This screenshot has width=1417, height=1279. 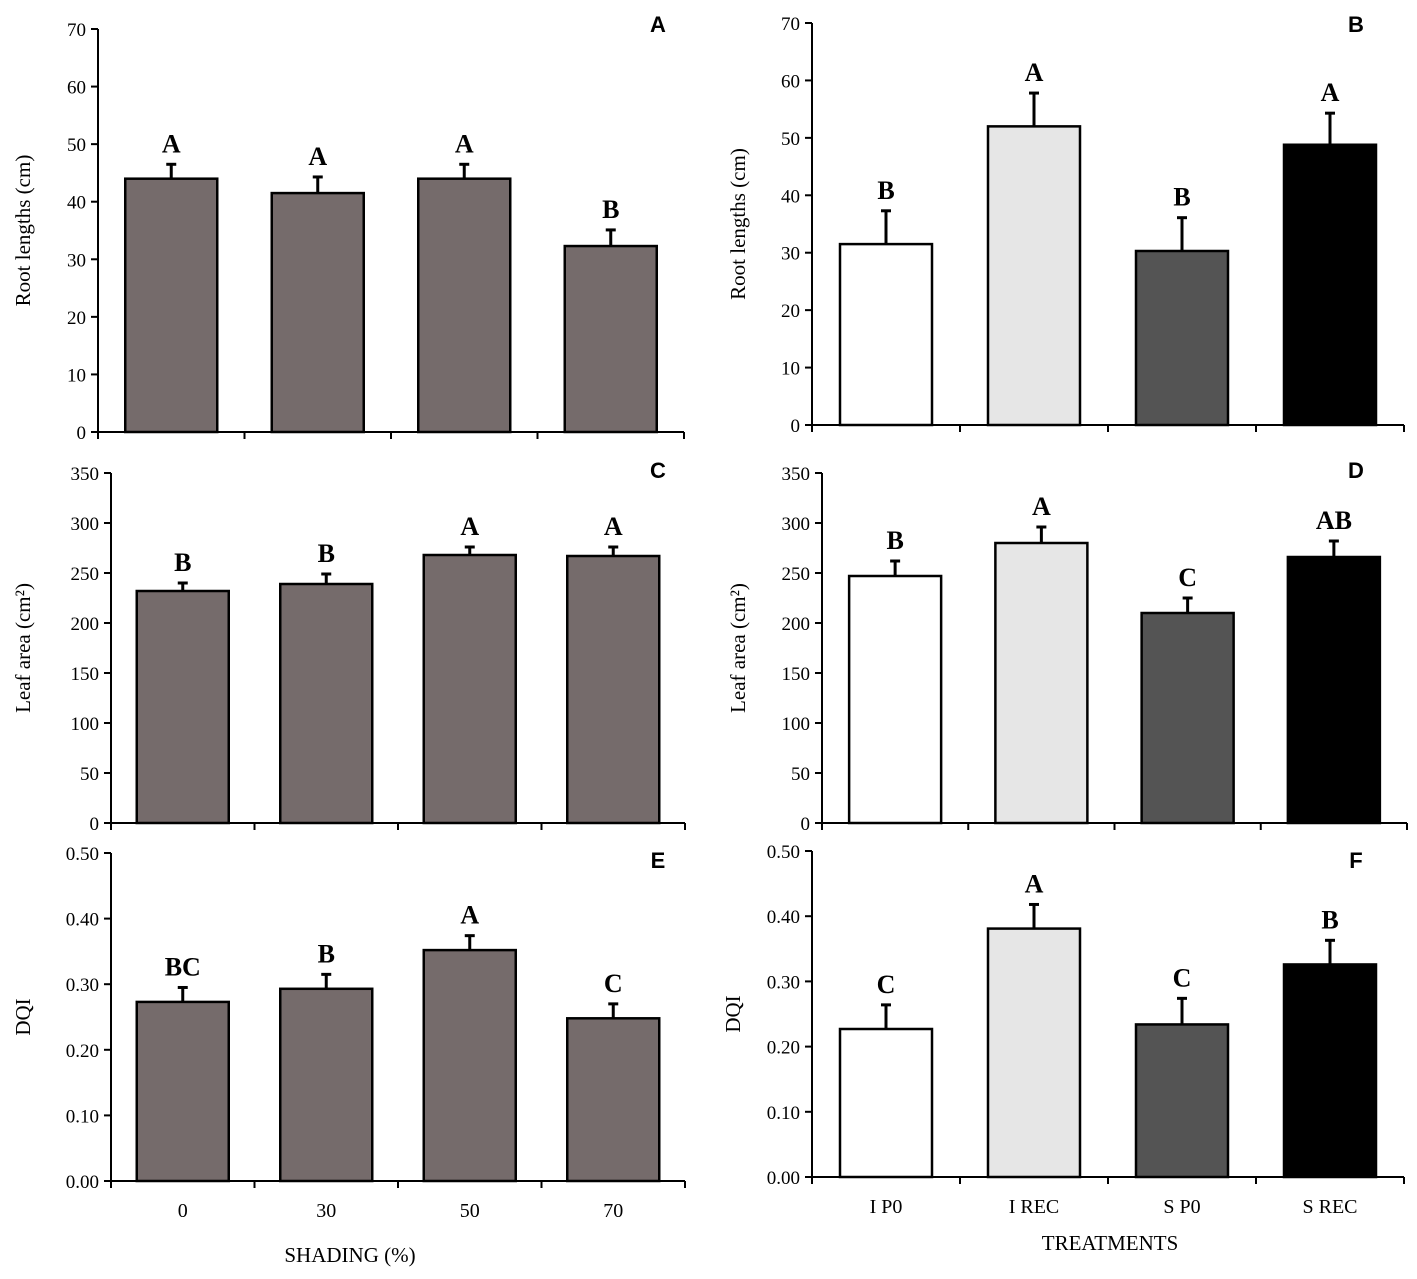 What do you see at coordinates (76, 88) in the screenshot?
I see `y-tick-label: 60` at bounding box center [76, 88].